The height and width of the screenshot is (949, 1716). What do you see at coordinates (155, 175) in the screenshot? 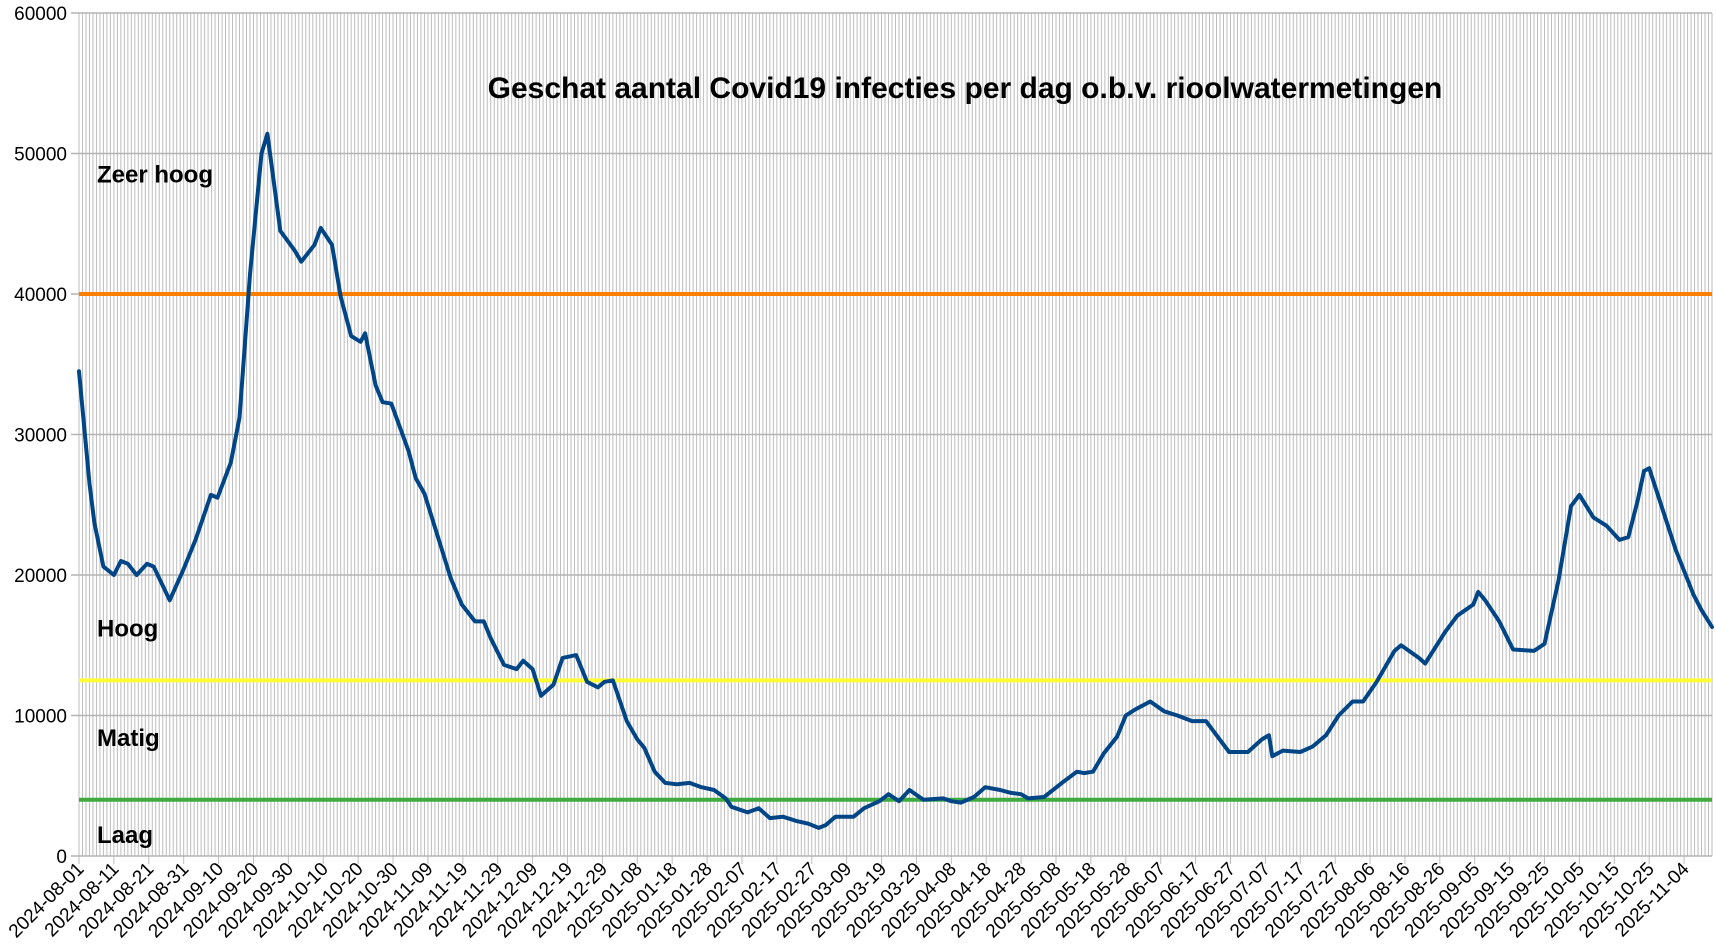
I see `level-label: Zeer hoog` at bounding box center [155, 175].